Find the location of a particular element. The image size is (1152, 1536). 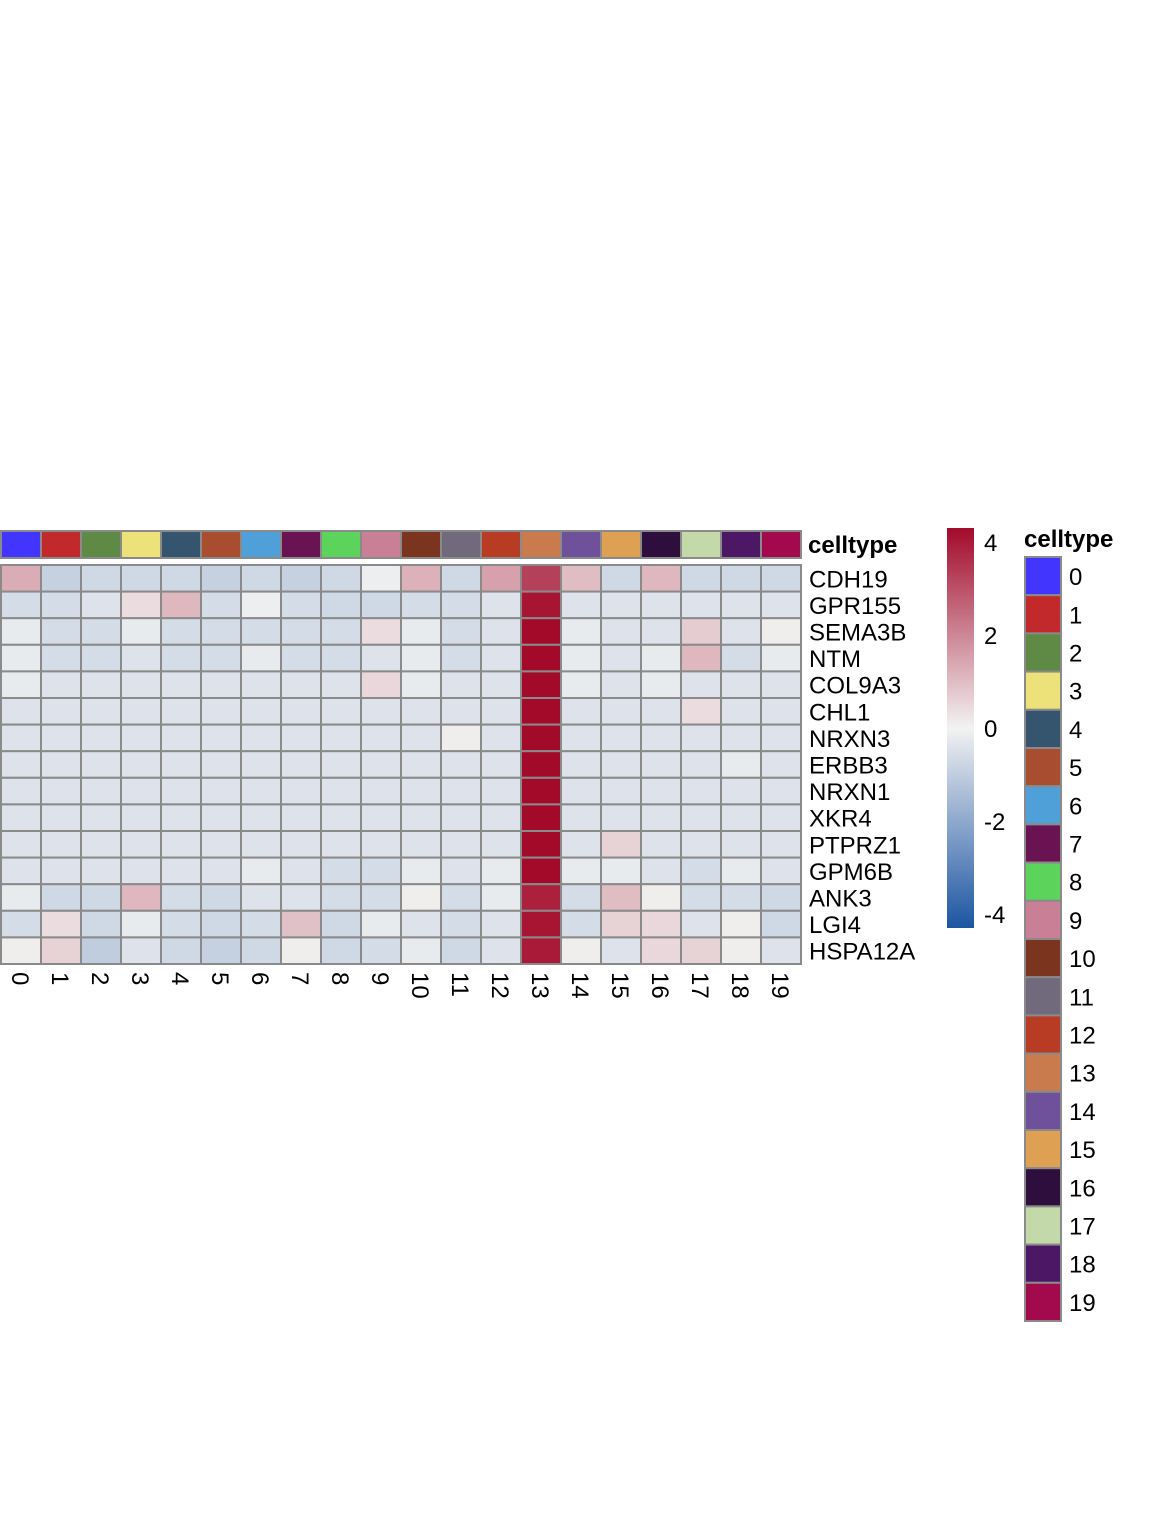

row-label: GPM6B is located at coordinates (851, 872).